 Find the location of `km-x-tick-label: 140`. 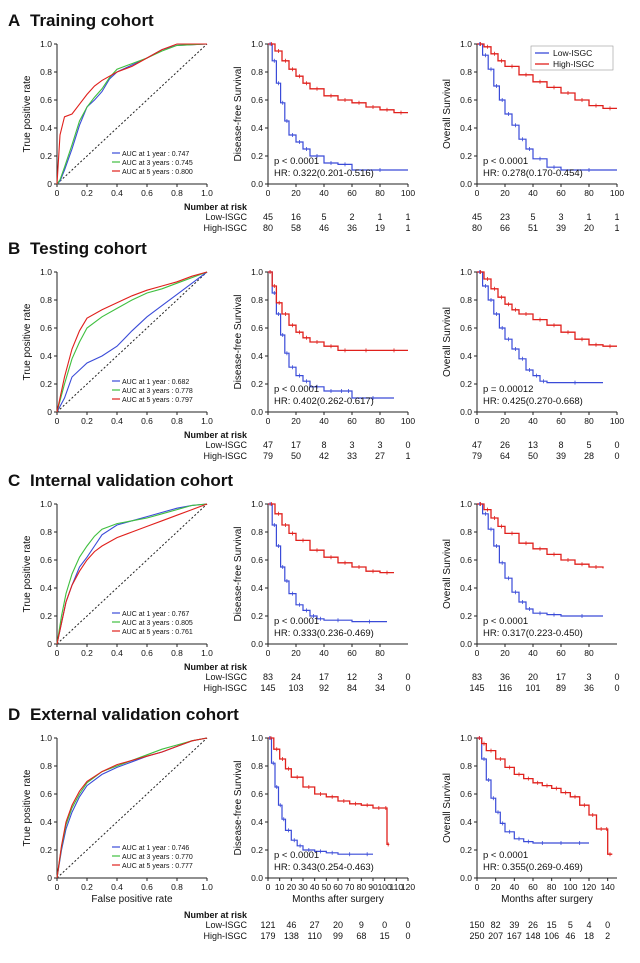

km-x-tick-label: 140 is located at coordinates (608, 887).